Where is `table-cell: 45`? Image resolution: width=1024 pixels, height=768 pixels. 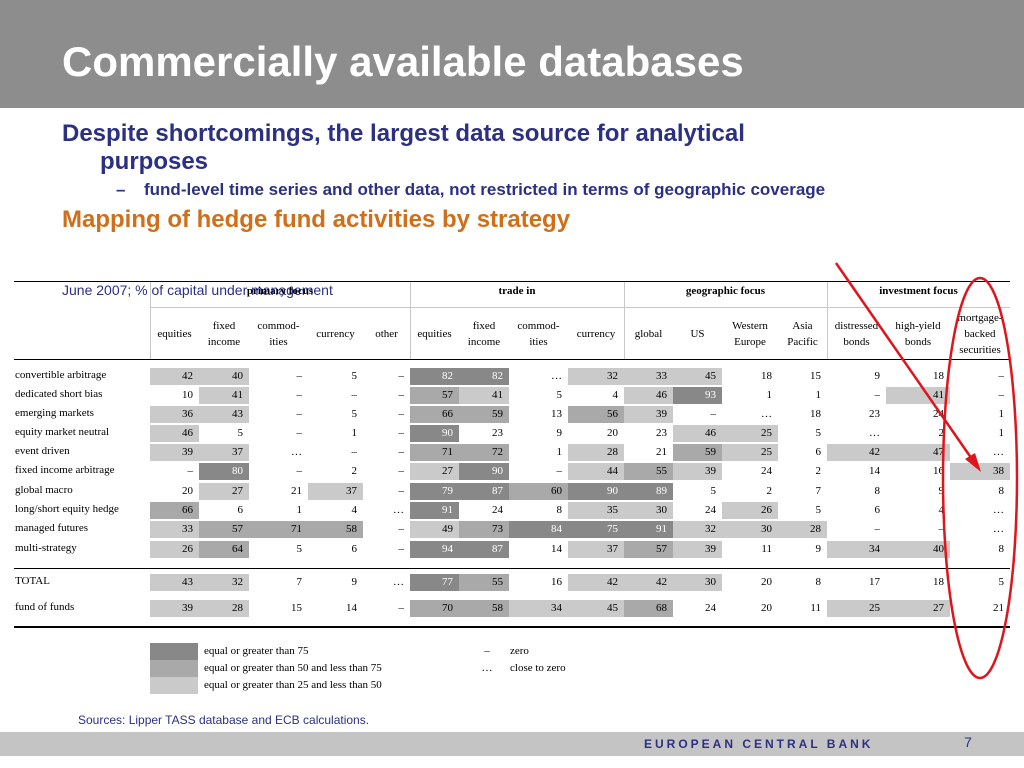
table-cell: 45 is located at coordinates (697, 376).